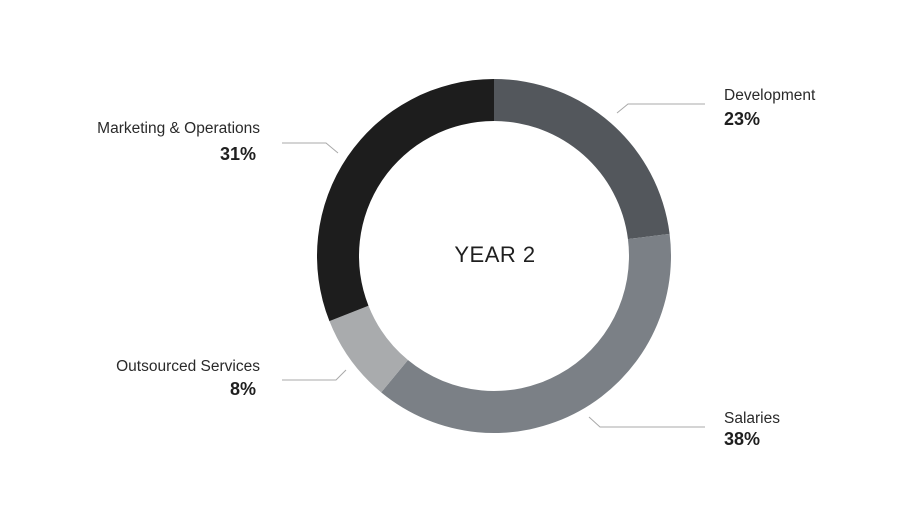 The height and width of the screenshot is (512, 900). I want to click on center-label: YEAR 2, so click(494, 254).